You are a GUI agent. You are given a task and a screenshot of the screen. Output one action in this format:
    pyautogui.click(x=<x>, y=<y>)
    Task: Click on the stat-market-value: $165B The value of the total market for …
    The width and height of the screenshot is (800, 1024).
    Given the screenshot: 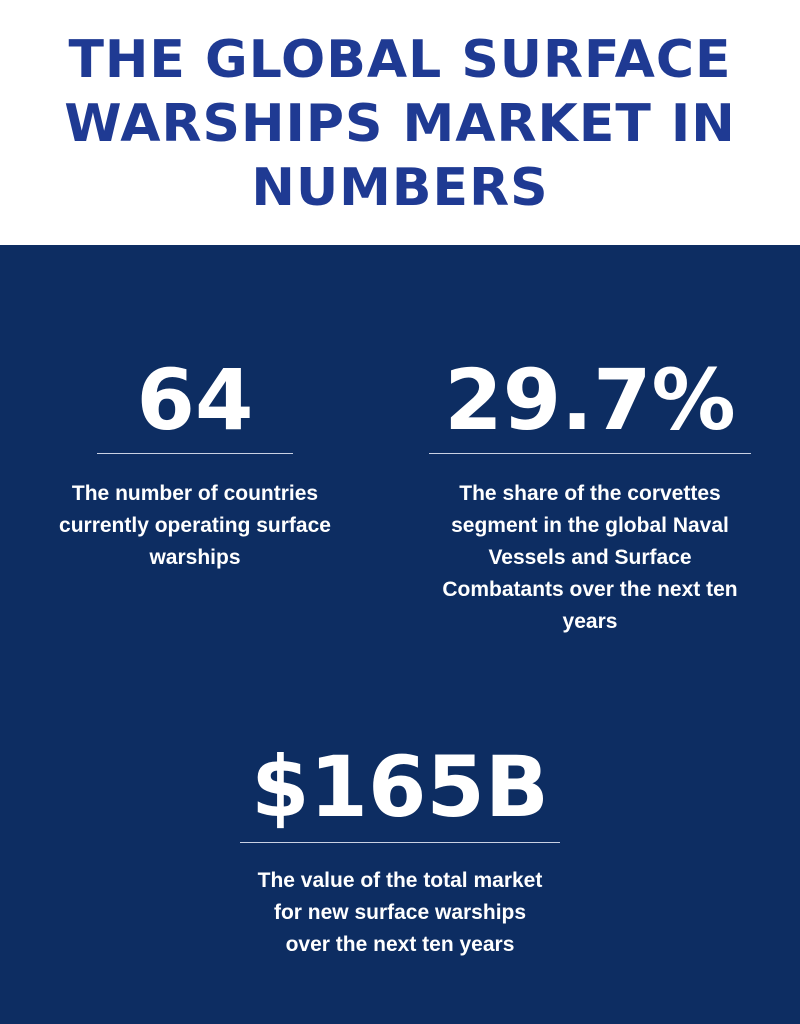 What is the action you would take?
    pyautogui.click(x=400, y=851)
    